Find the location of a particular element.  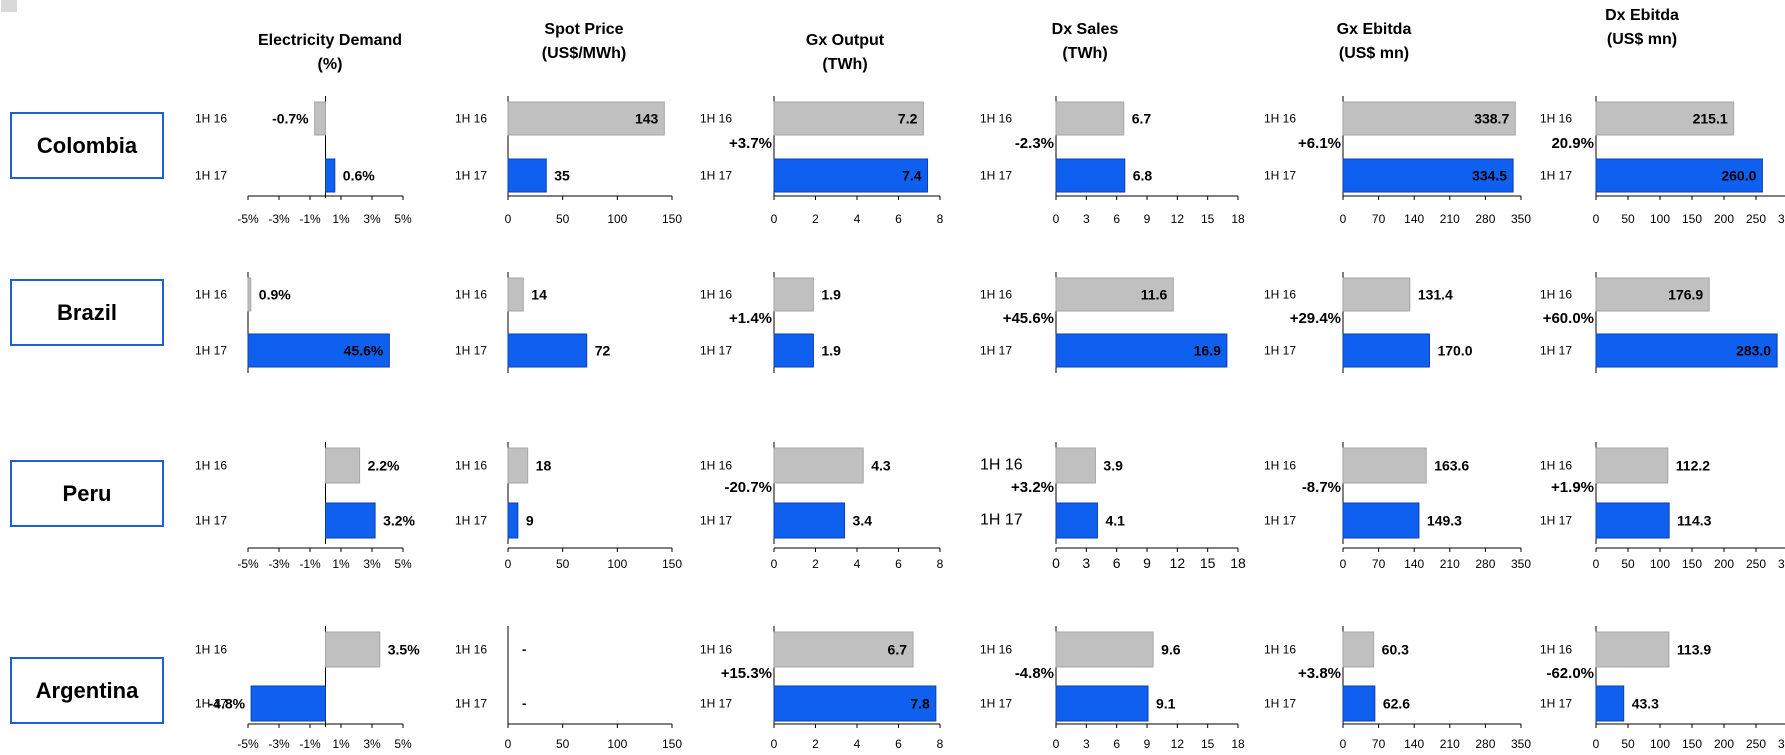

data-label: 112.2 is located at coordinates (1693, 466).